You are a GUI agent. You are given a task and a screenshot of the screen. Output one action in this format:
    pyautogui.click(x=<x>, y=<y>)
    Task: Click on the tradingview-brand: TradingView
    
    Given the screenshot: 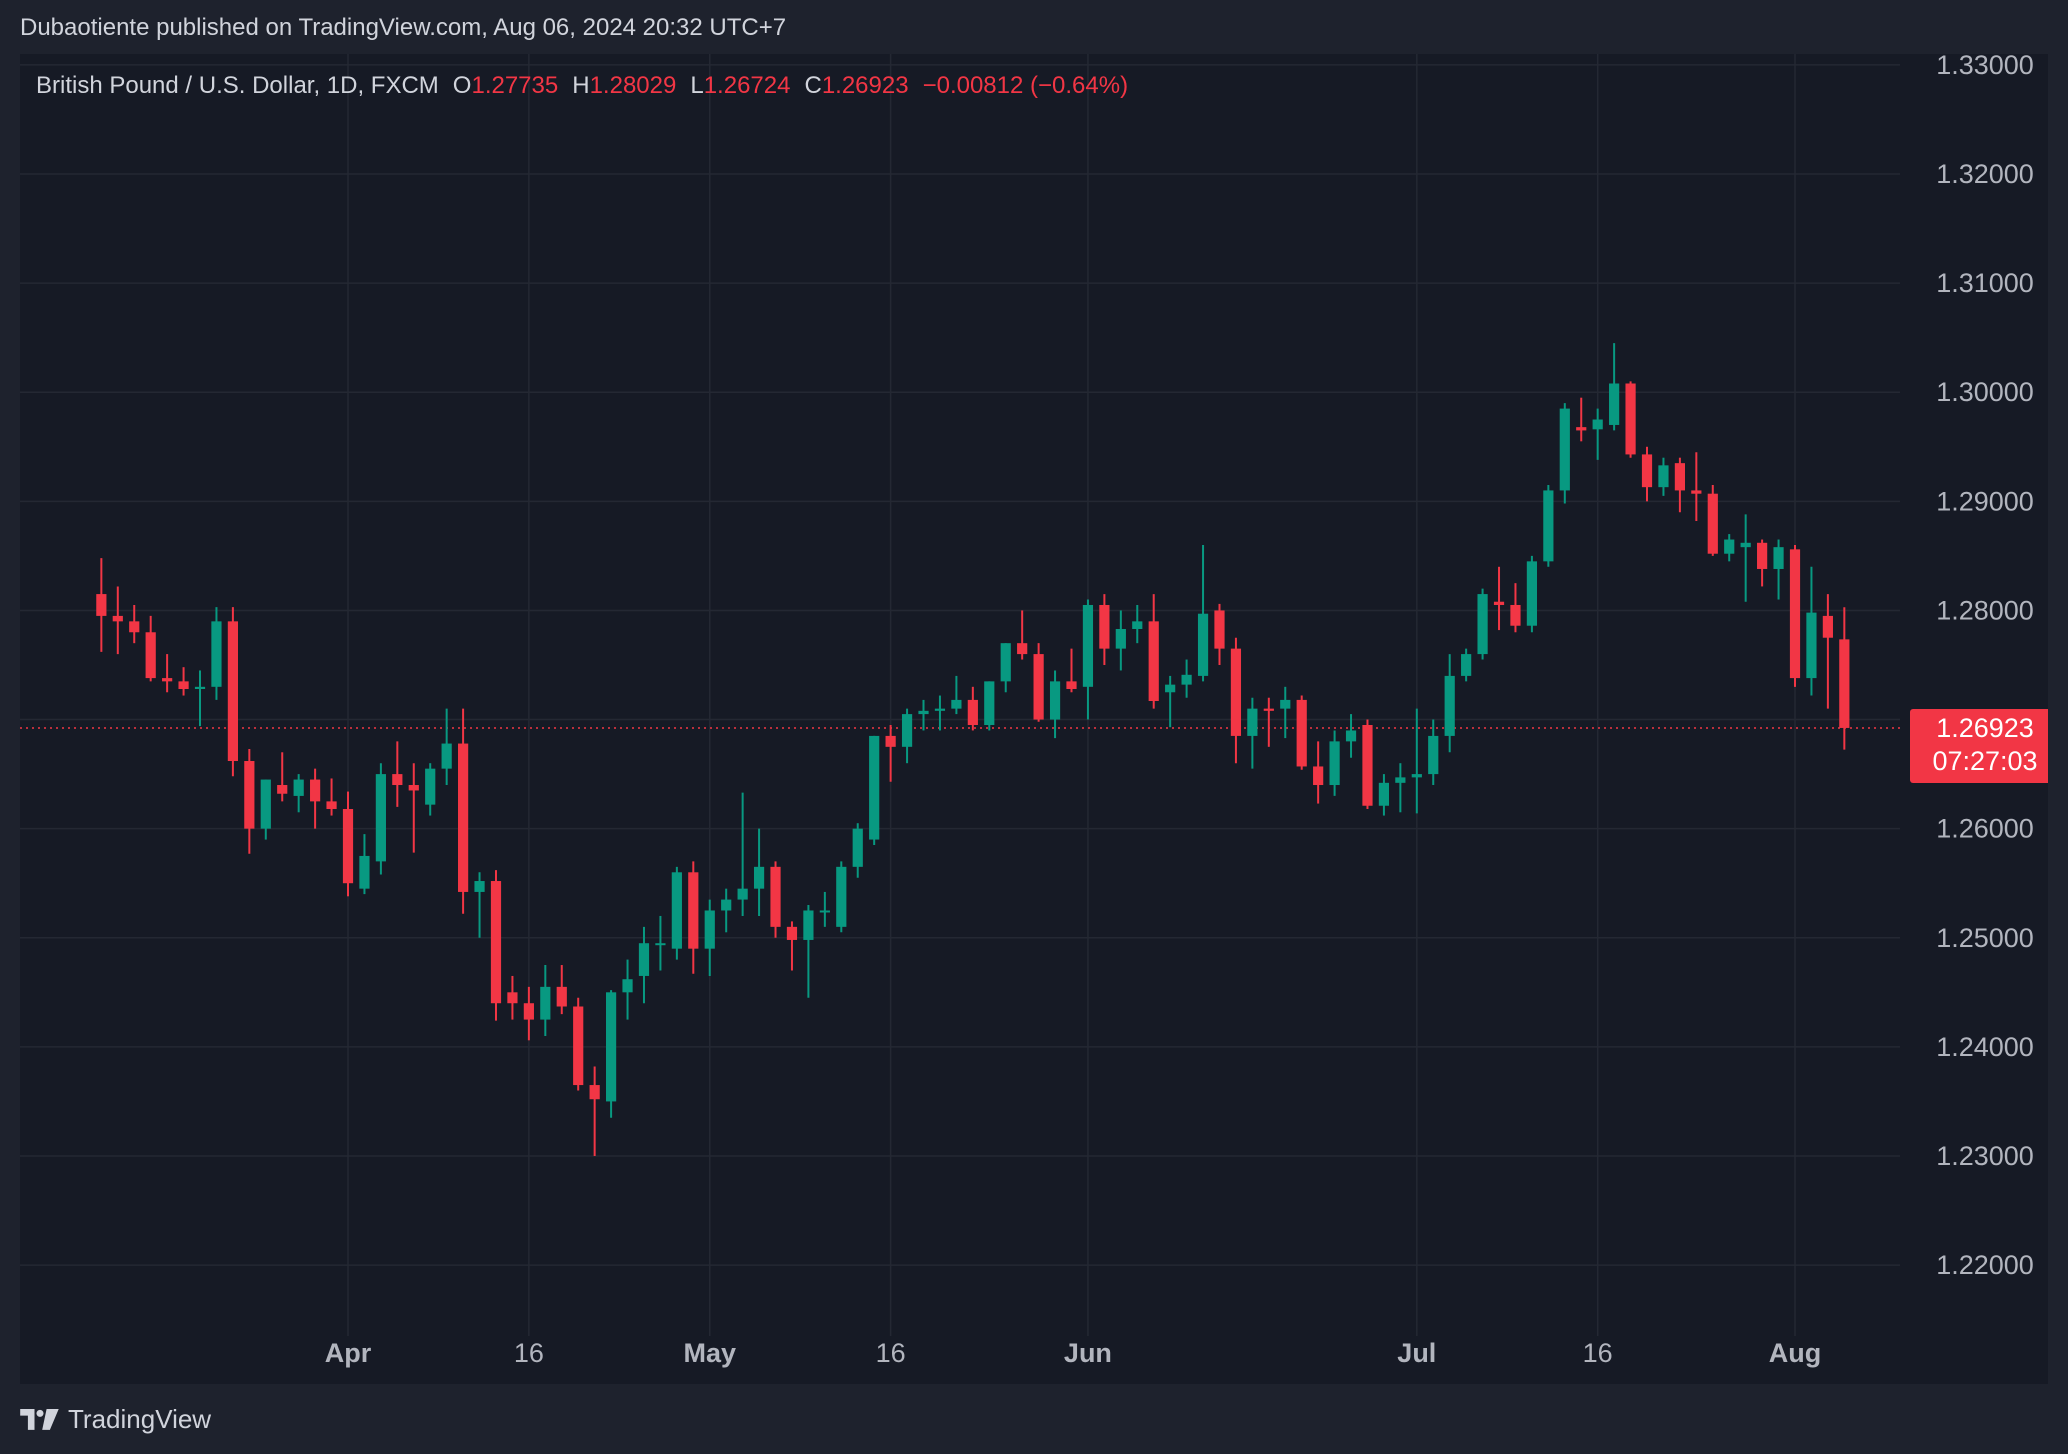 What is the action you would take?
    pyautogui.click(x=115, y=1419)
    